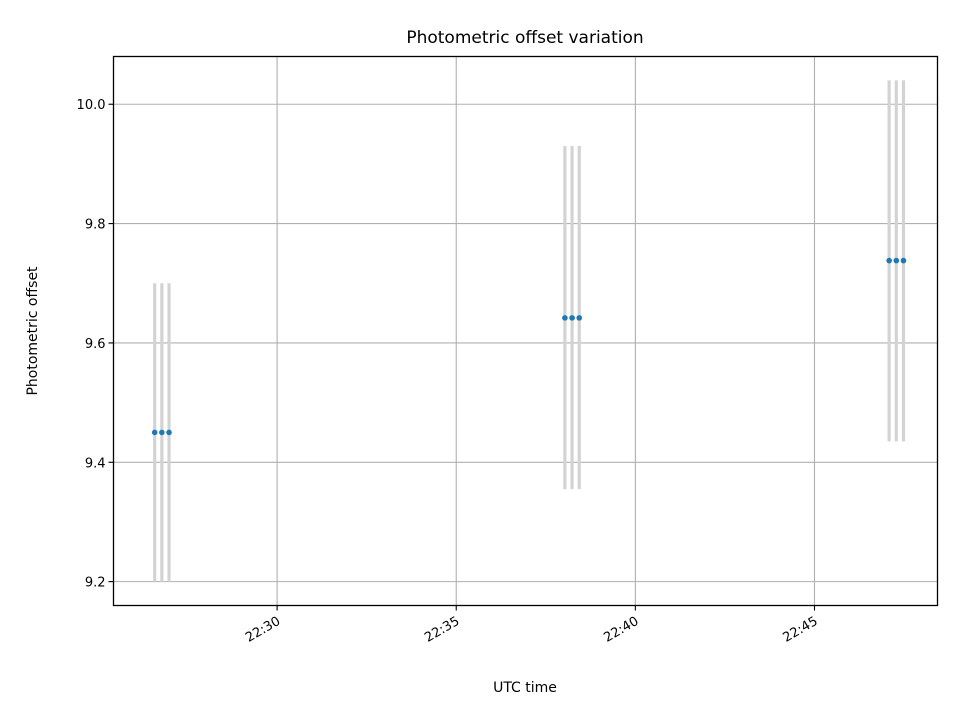 This screenshot has width=960, height=720. Describe the element at coordinates (95, 225) in the screenshot. I see `y-tick-label: 9.8` at that location.